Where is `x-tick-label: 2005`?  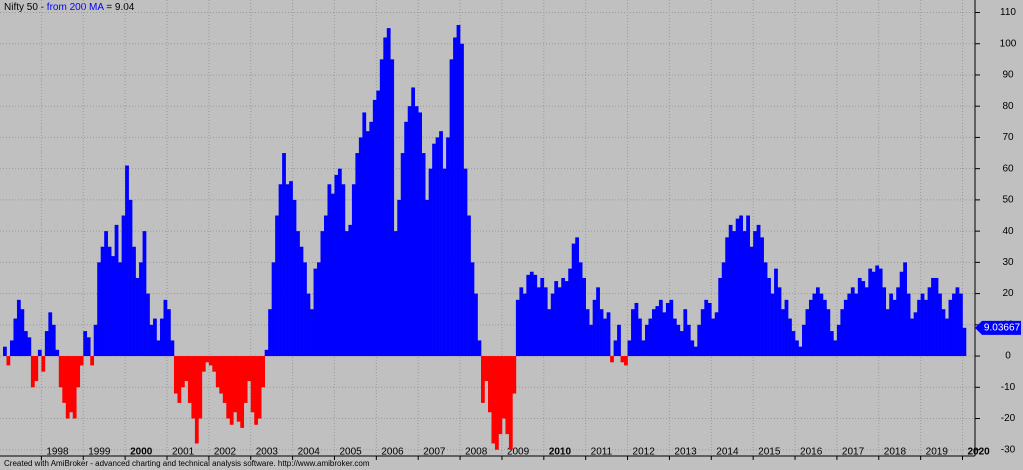 x-tick-label: 2005 is located at coordinates (350, 452).